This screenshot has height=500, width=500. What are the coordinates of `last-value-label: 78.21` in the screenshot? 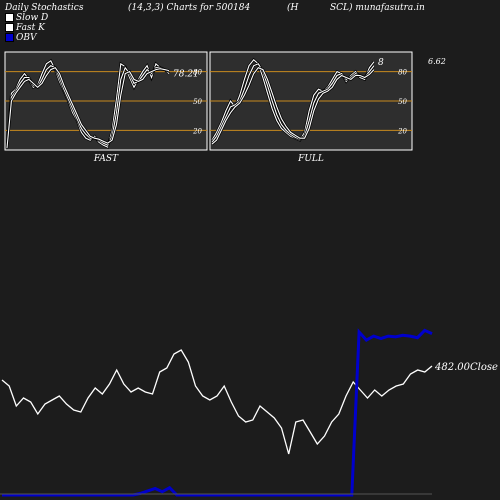 It's located at (186, 75).